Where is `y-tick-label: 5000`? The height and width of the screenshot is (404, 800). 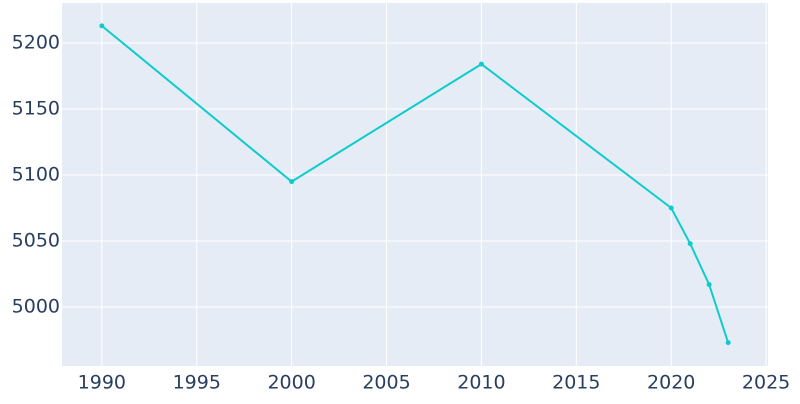 y-tick-label: 5000 is located at coordinates (36, 306).